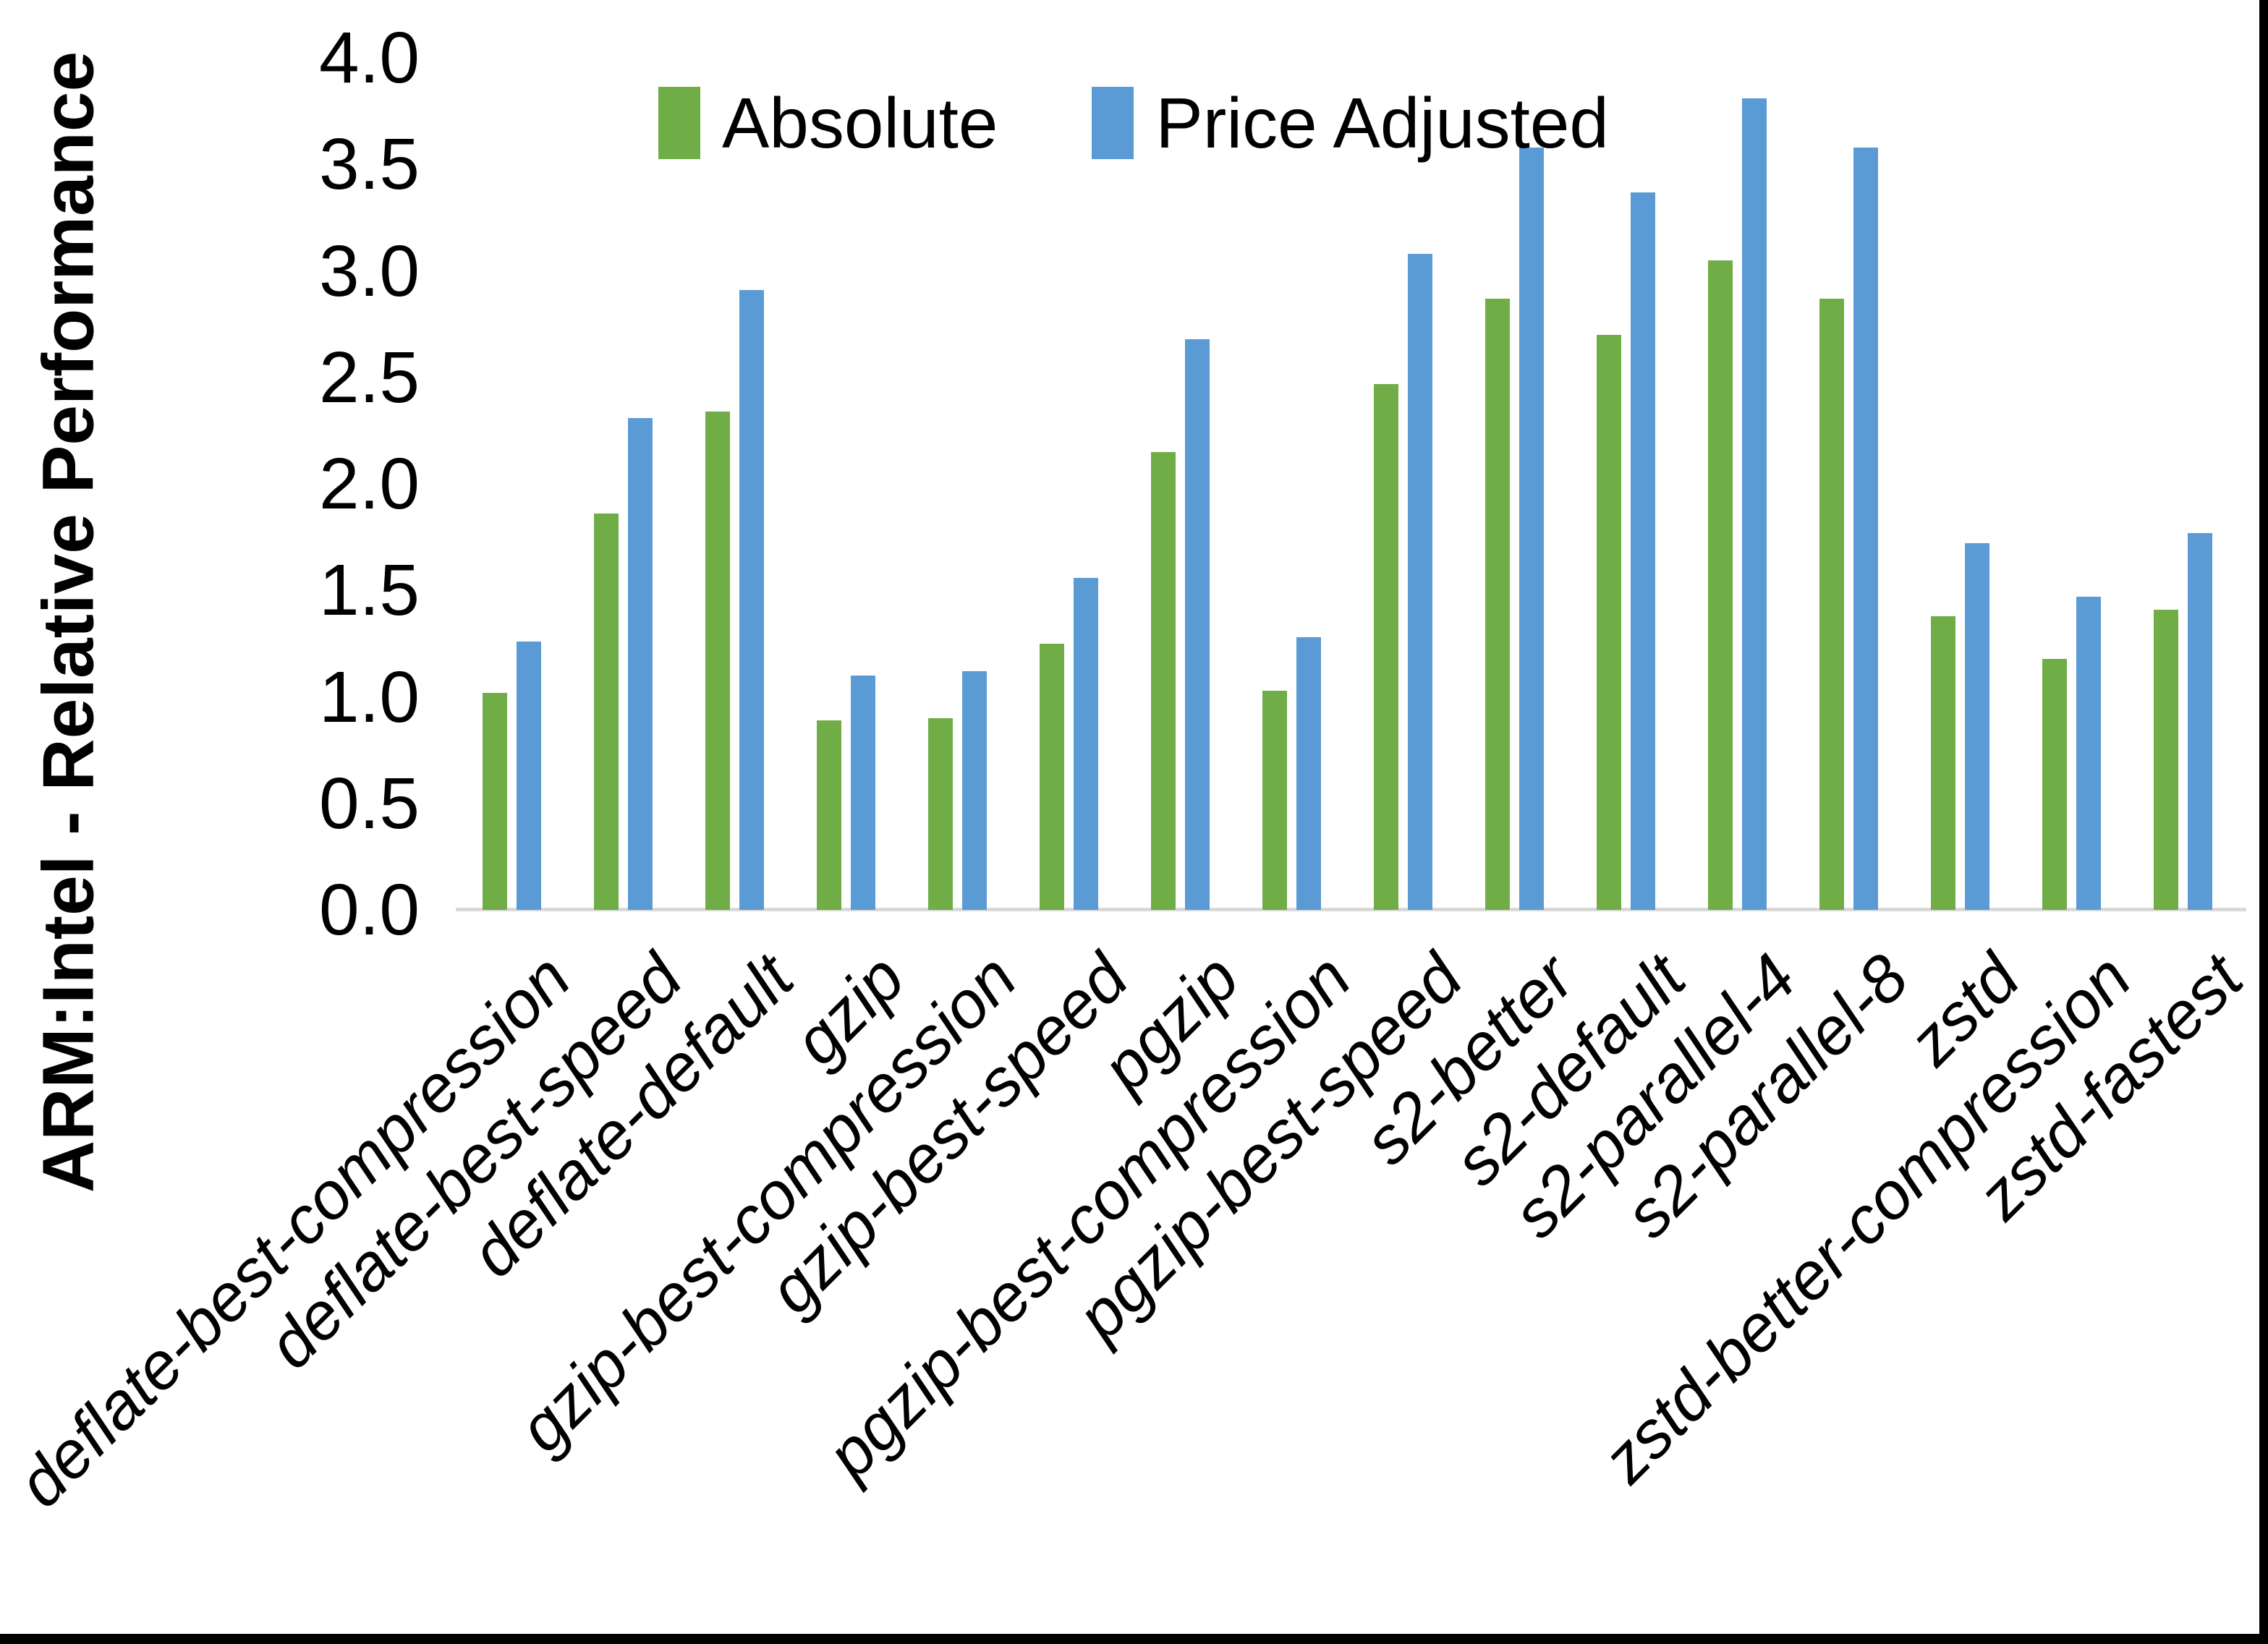  What do you see at coordinates (369, 377) in the screenshot?
I see `y-tick-label: 2.5` at bounding box center [369, 377].